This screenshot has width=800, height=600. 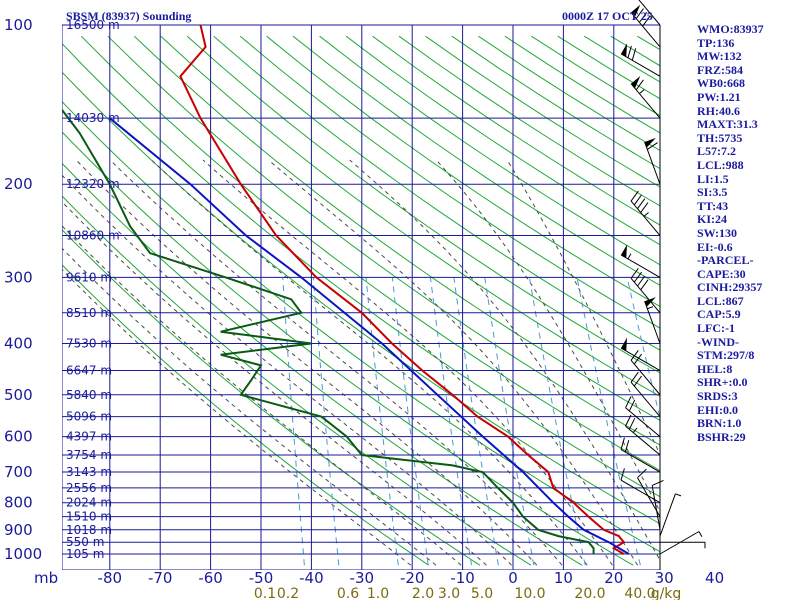 What do you see at coordinates (93, 236) in the screenshot?
I see `height-label: 10860 m` at bounding box center [93, 236].